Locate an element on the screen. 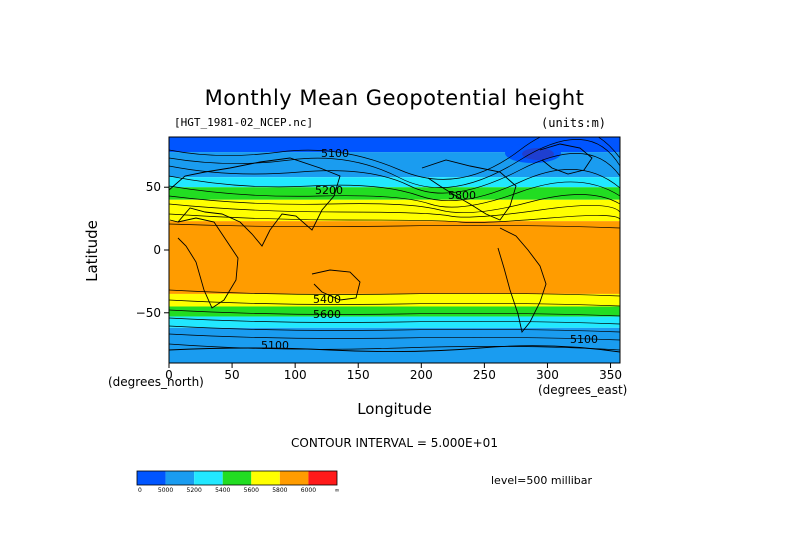 The image size is (789, 558). file-label: [HGT_1981-02_NCEP.nc] is located at coordinates (244, 122).